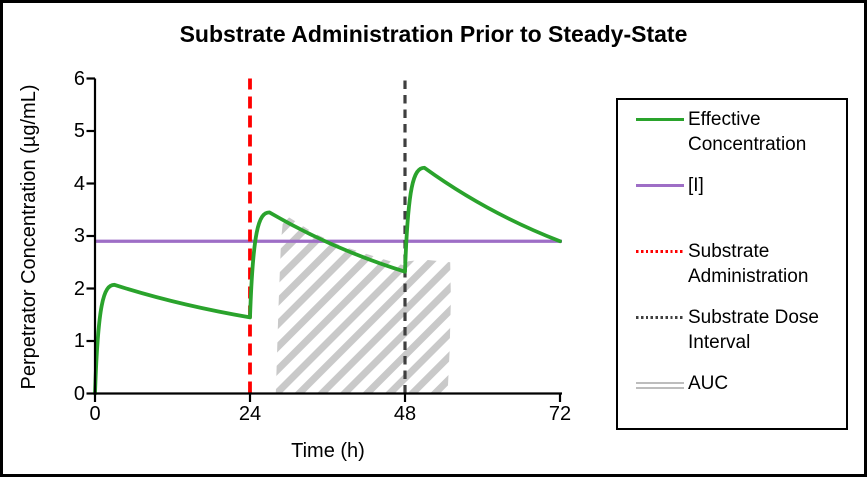 The image size is (867, 477). Describe the element at coordinates (29, 237) in the screenshot. I see `y-axis-title: Perpetrator Concentration (µg/mL)` at that location.